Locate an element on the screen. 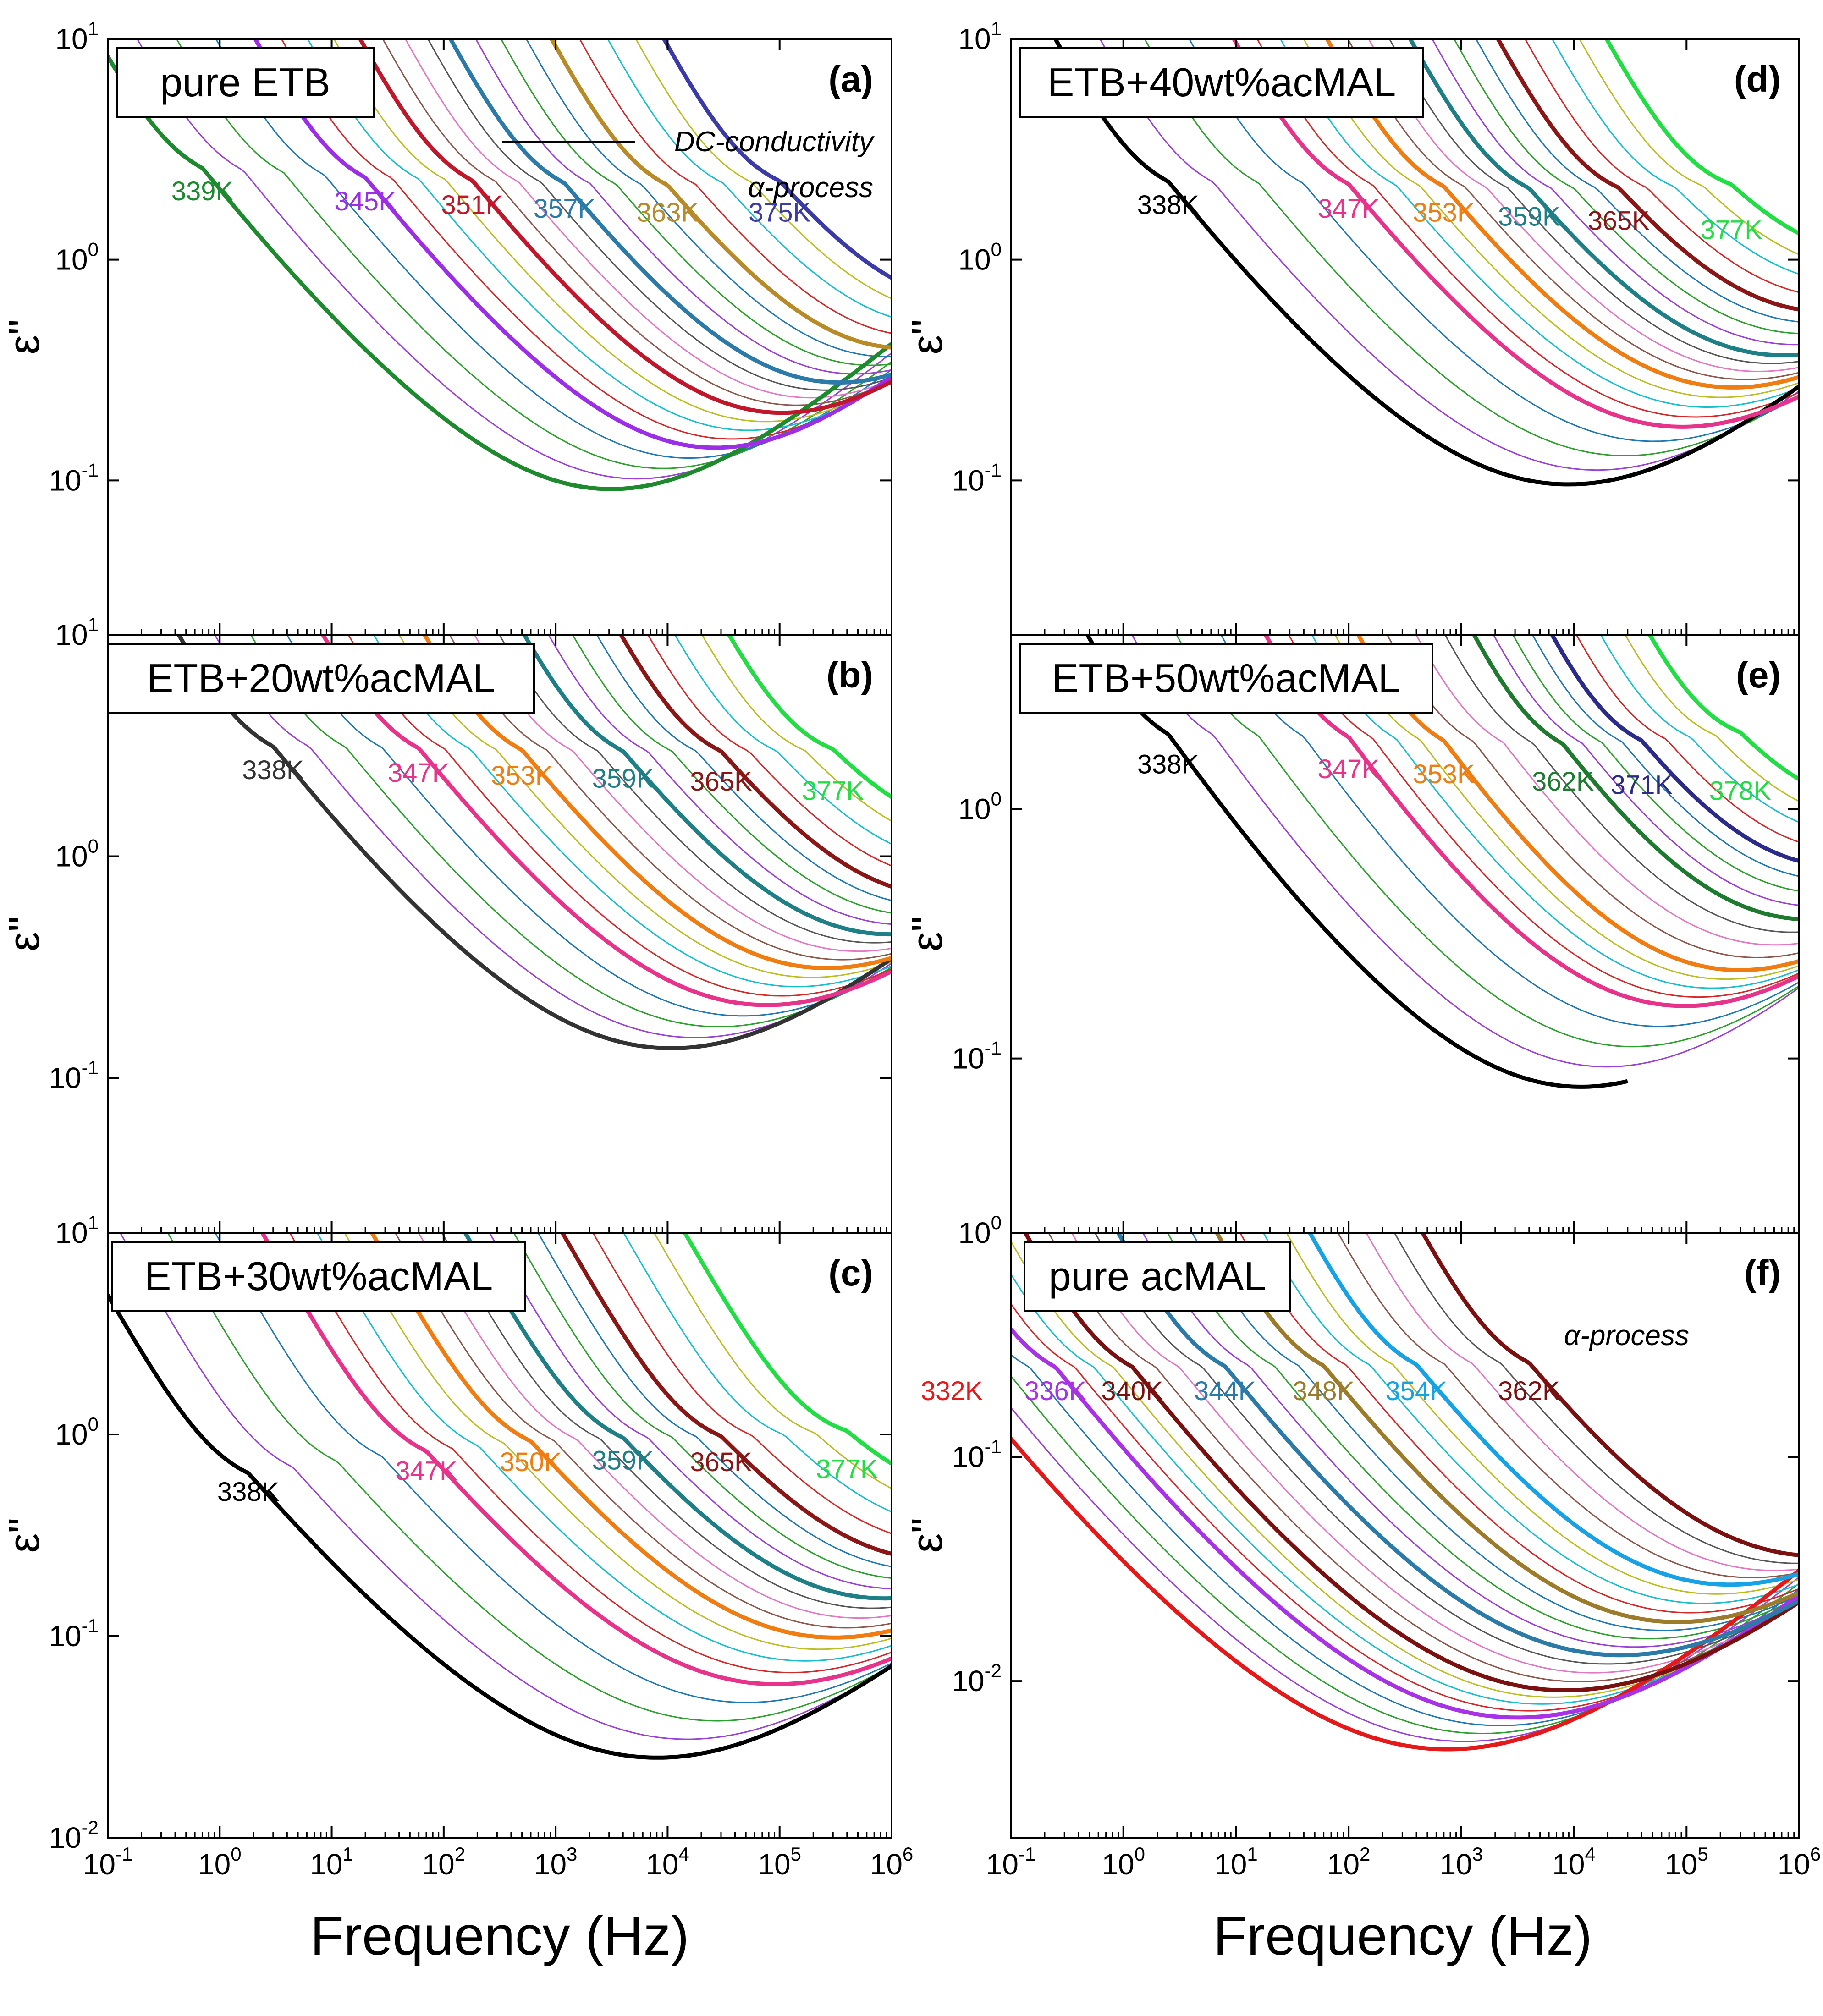 This screenshot has height=2016, width=1823. series-line-345K is located at coordinates (572, 244).